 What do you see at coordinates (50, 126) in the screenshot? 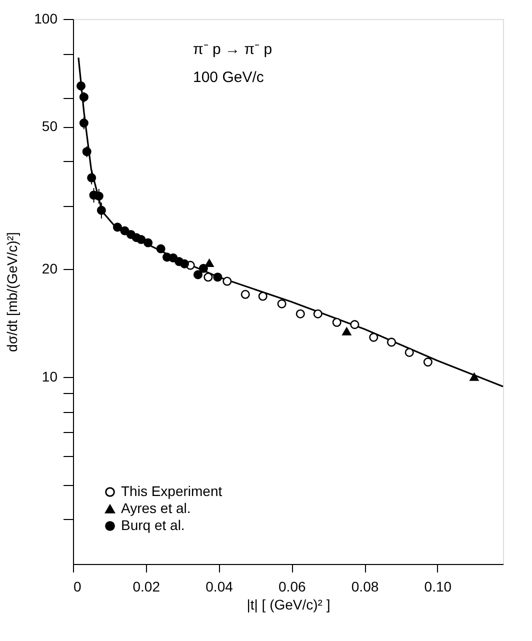
I see `y-tick-label: 50` at bounding box center [50, 126].